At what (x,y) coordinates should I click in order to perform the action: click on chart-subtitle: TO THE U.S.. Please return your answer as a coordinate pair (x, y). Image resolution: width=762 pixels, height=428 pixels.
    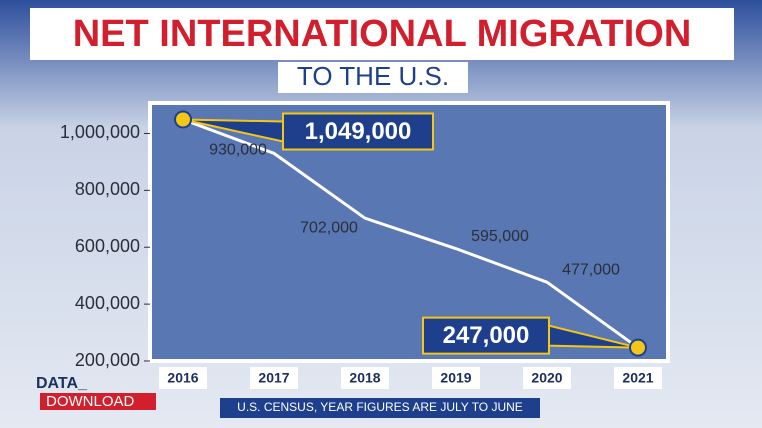
    Looking at the image, I should click on (373, 76).